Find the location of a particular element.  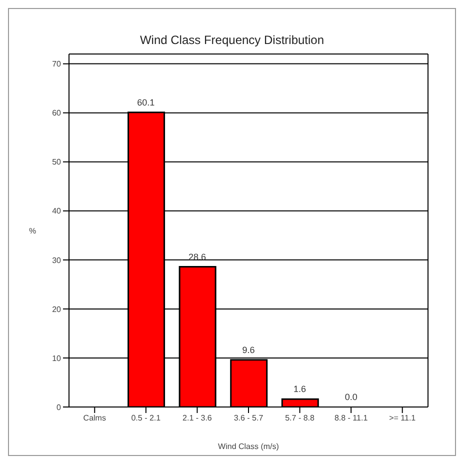

y-tick-label: 0 is located at coordinates (59, 407).